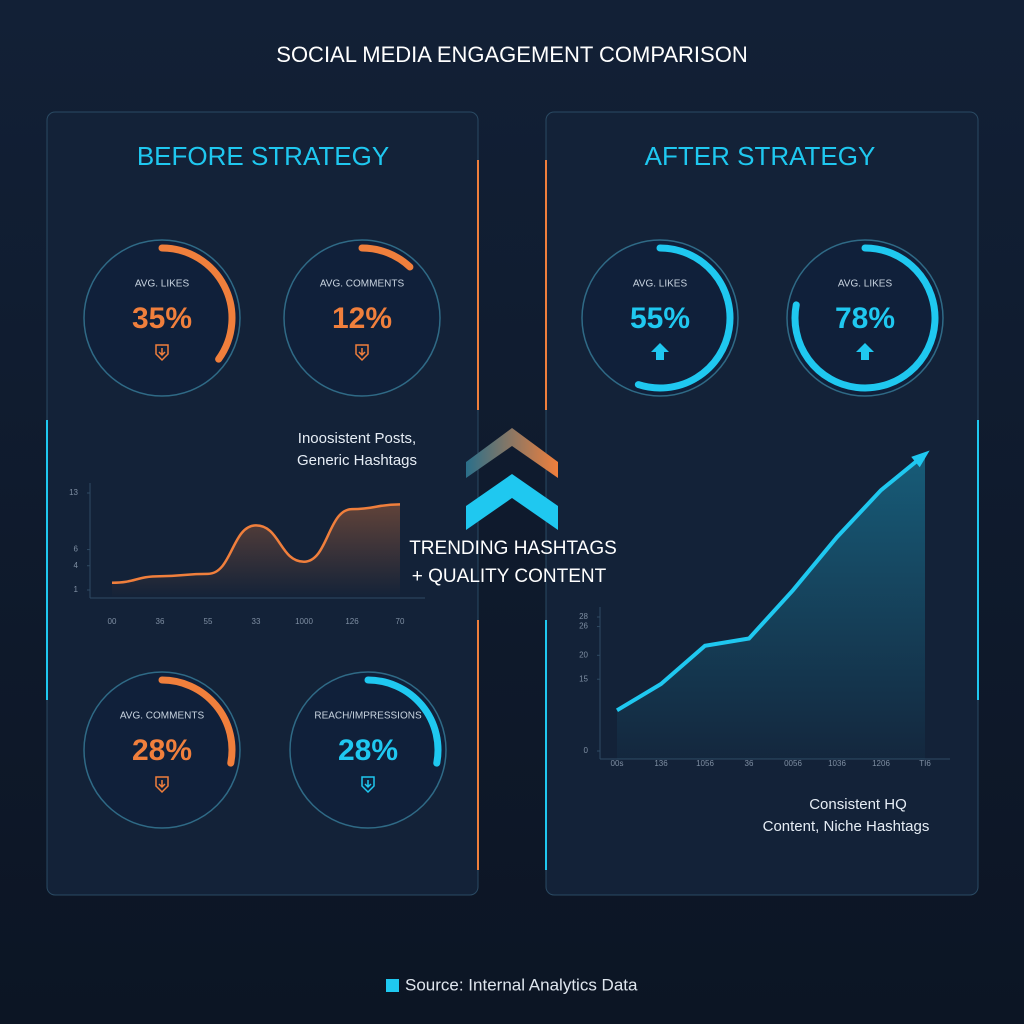 This screenshot has width=1024, height=1024. What do you see at coordinates (858, 804) in the screenshot?
I see `after-note: Consistent HQ` at bounding box center [858, 804].